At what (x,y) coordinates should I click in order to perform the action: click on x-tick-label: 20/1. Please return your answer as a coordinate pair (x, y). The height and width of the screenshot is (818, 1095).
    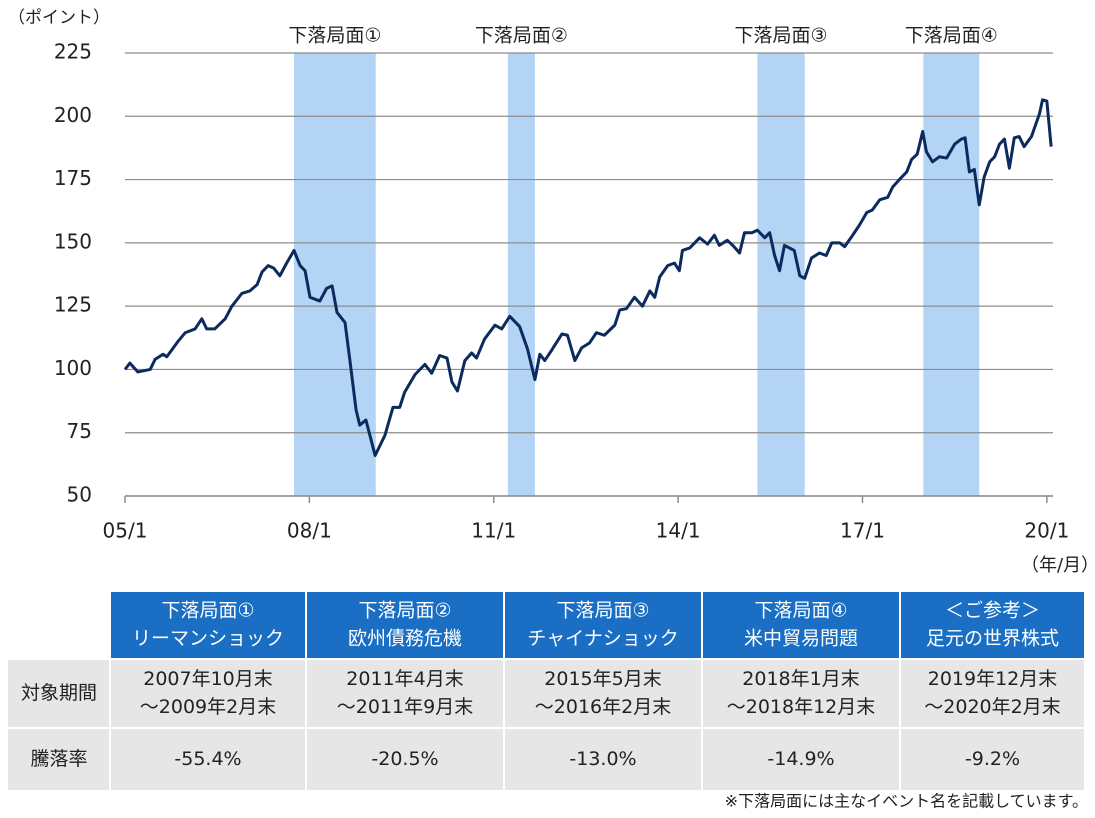
    Looking at the image, I should click on (1046, 531).